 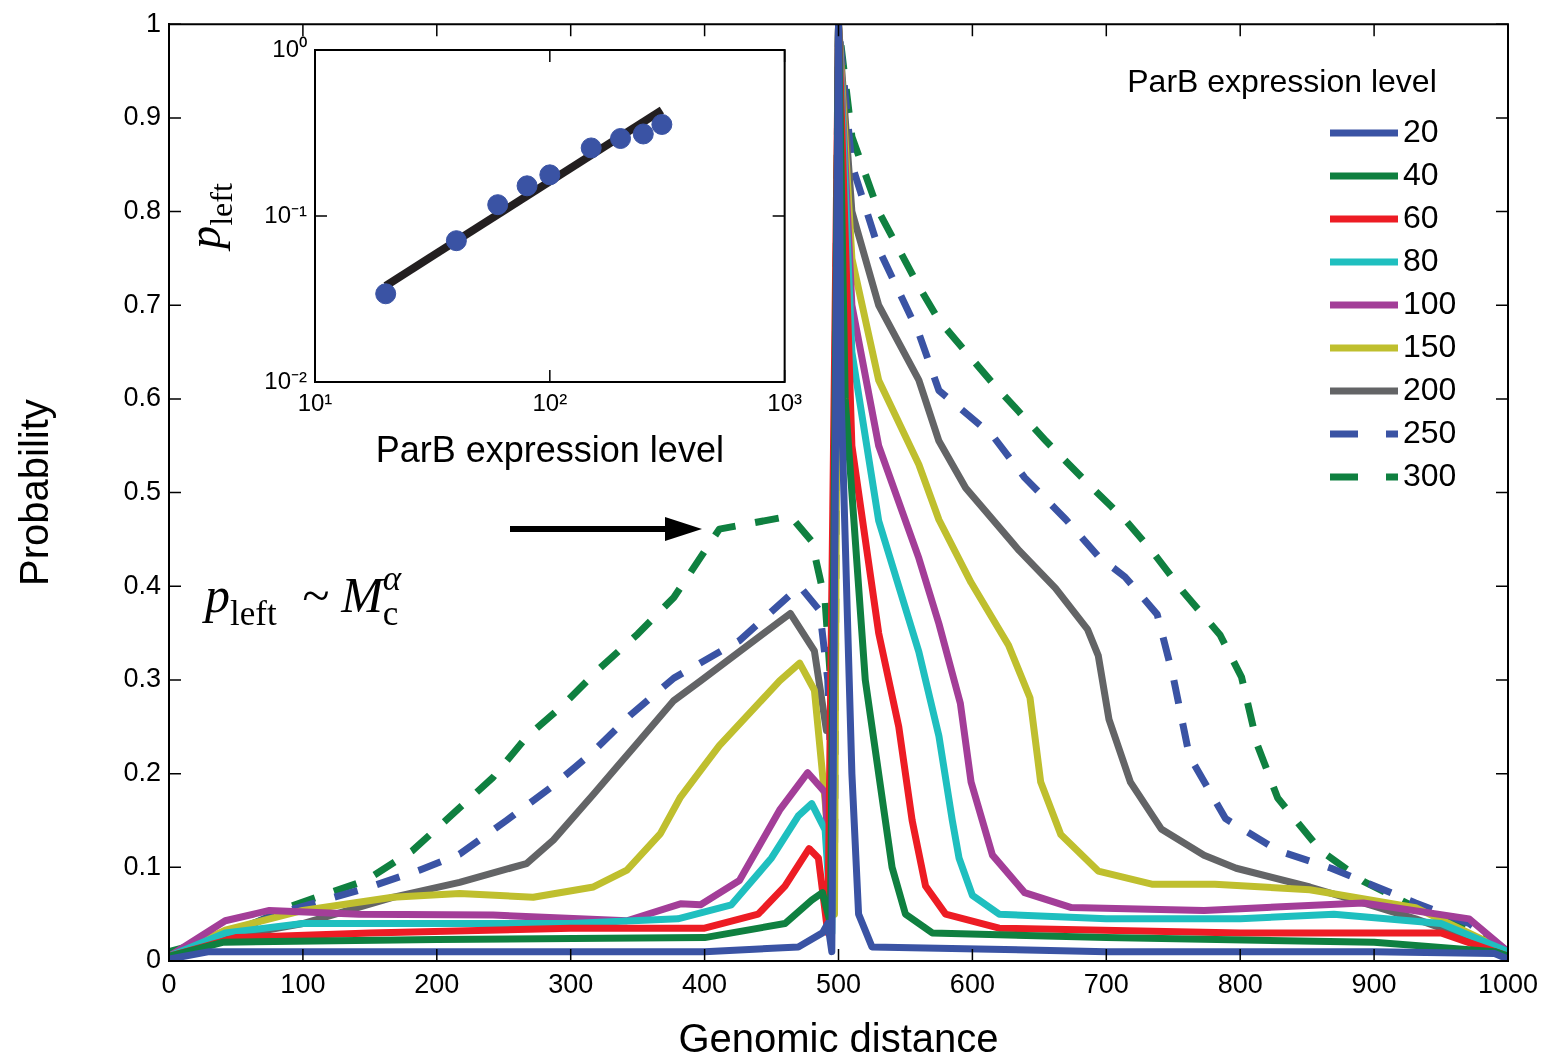 What do you see at coordinates (142, 397) in the screenshot?
I see `y-tick-label: 0.6` at bounding box center [142, 397].